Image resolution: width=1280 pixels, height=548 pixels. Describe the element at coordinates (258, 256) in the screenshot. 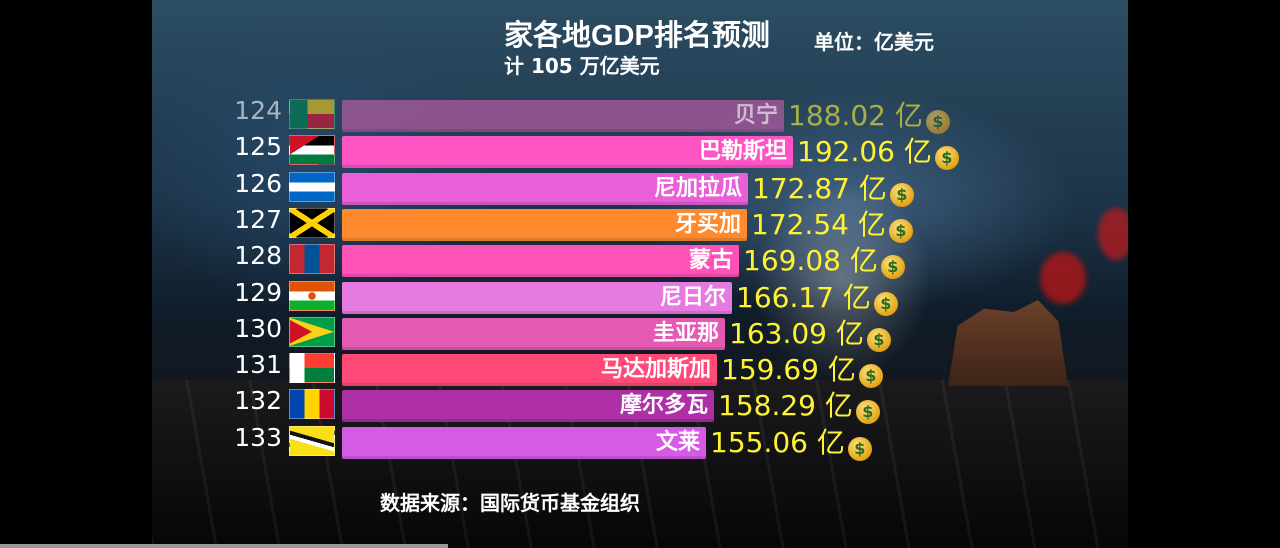

I see `rank-label: 128` at that location.